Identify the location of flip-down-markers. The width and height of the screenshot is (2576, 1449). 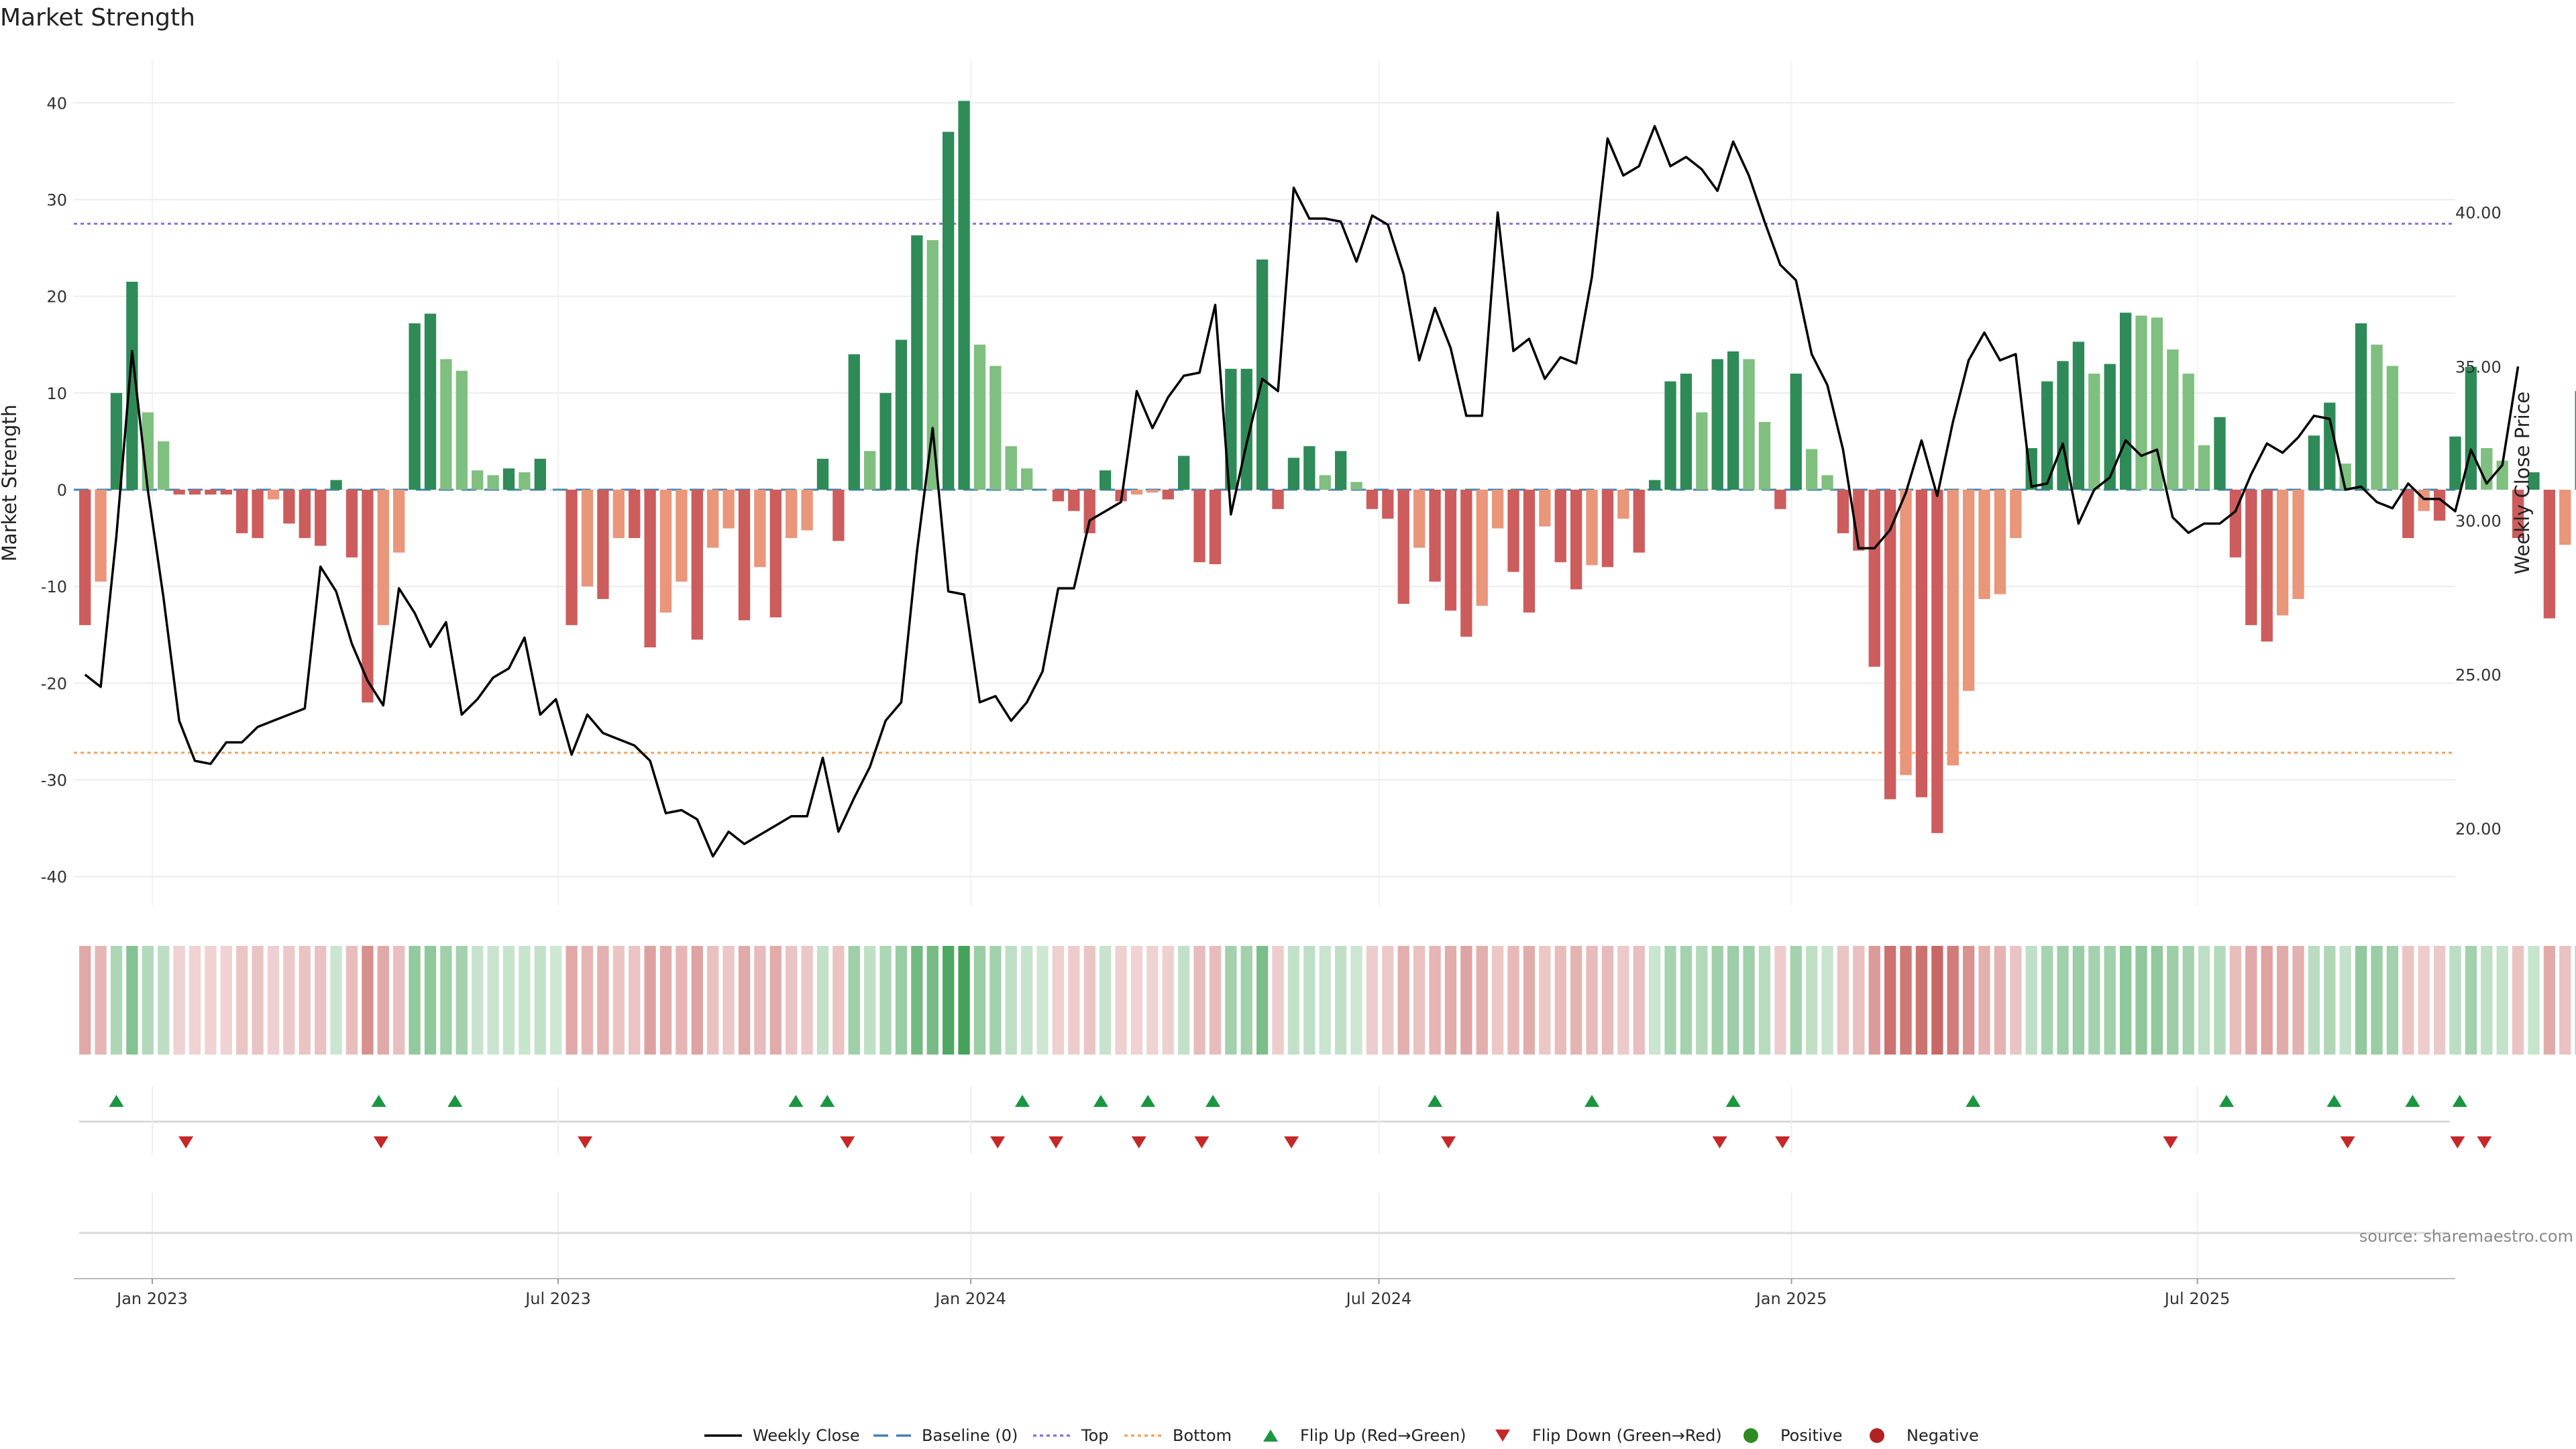
(1335, 1142).